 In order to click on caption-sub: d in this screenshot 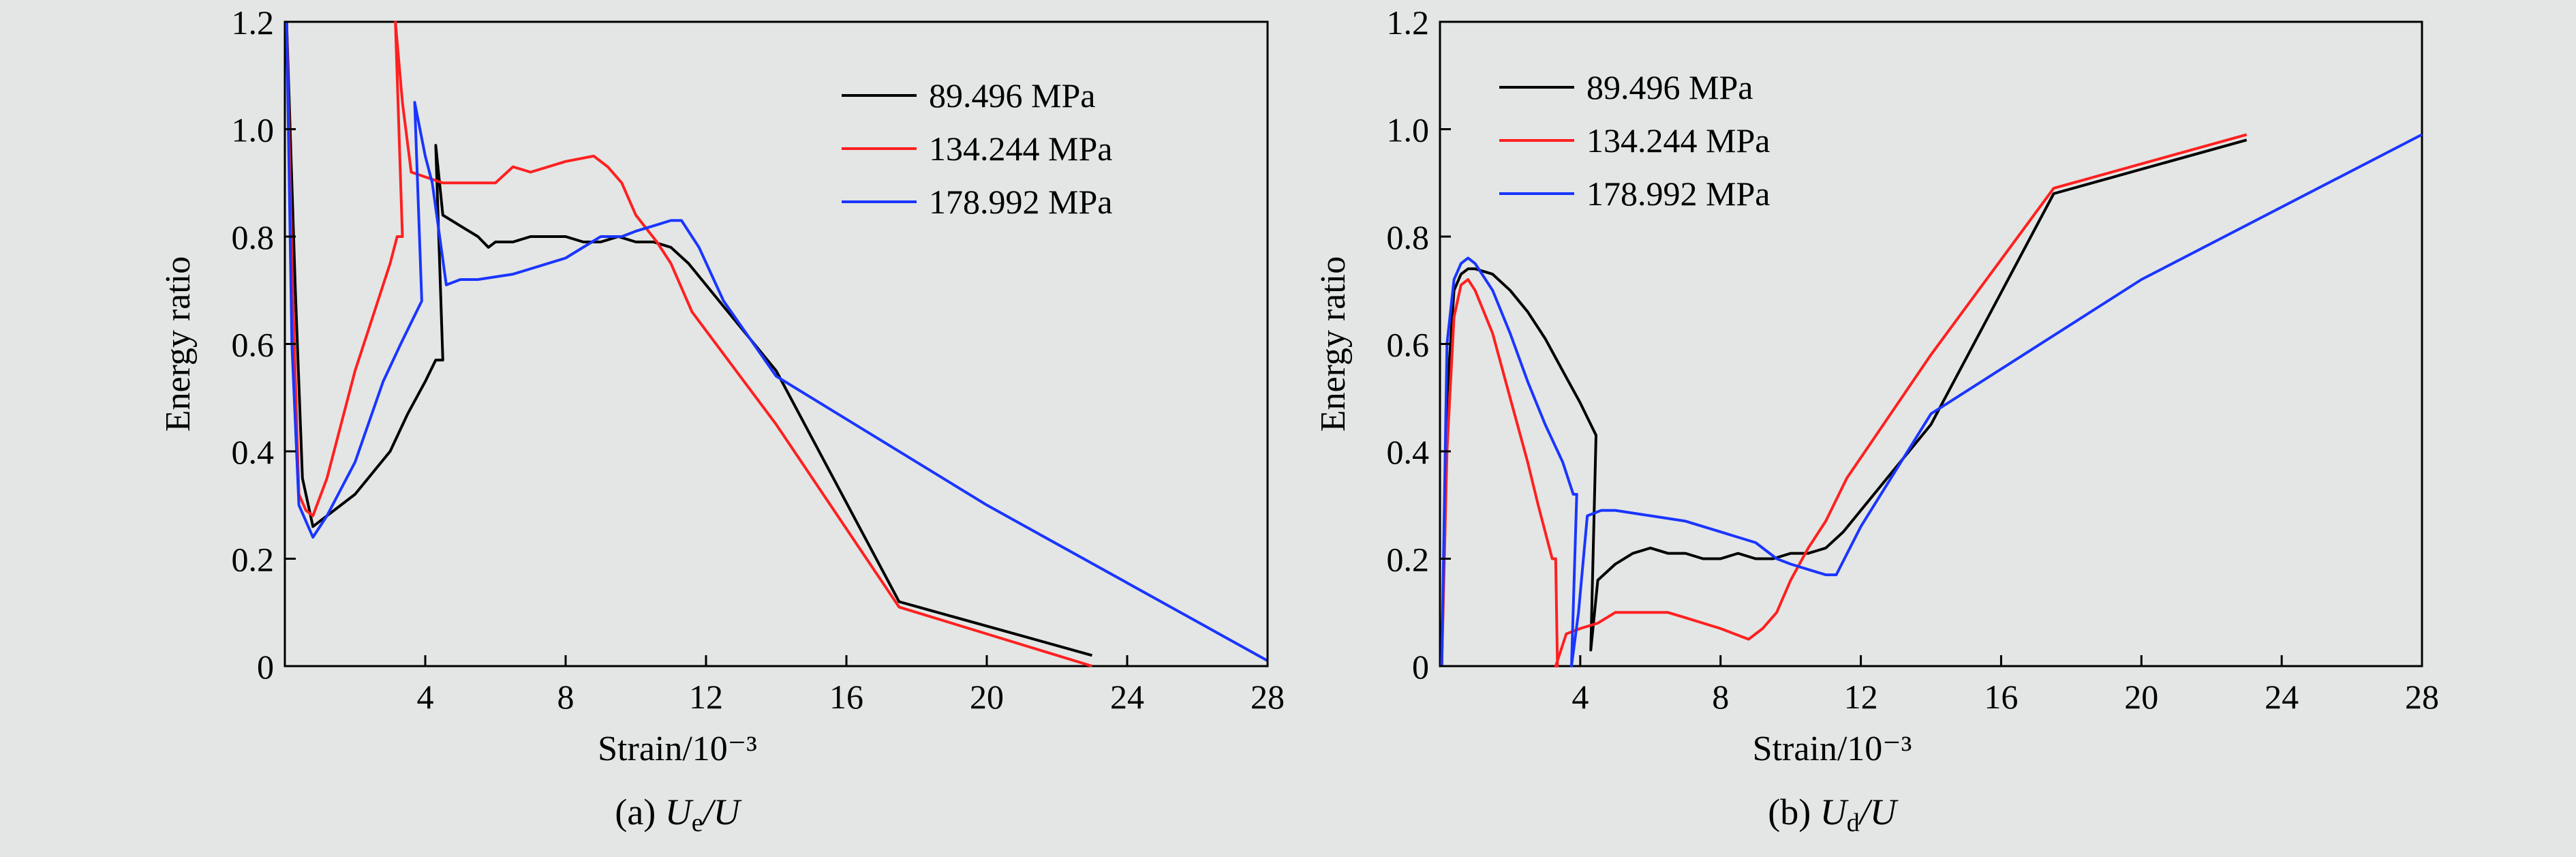, I will do `click(1854, 823)`.